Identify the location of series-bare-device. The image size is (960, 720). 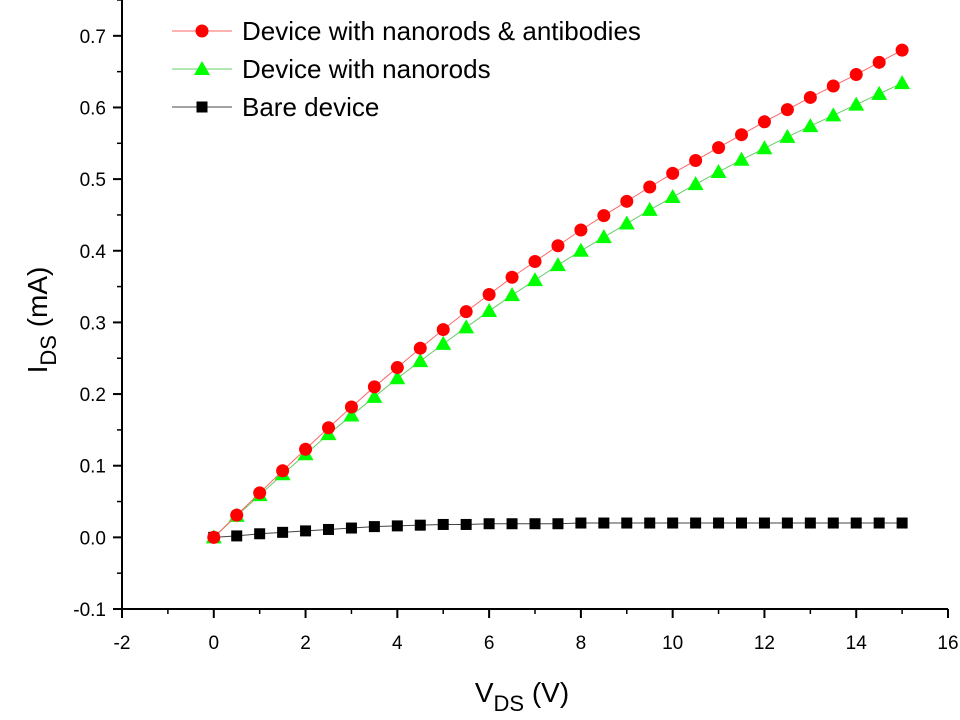
(558, 530).